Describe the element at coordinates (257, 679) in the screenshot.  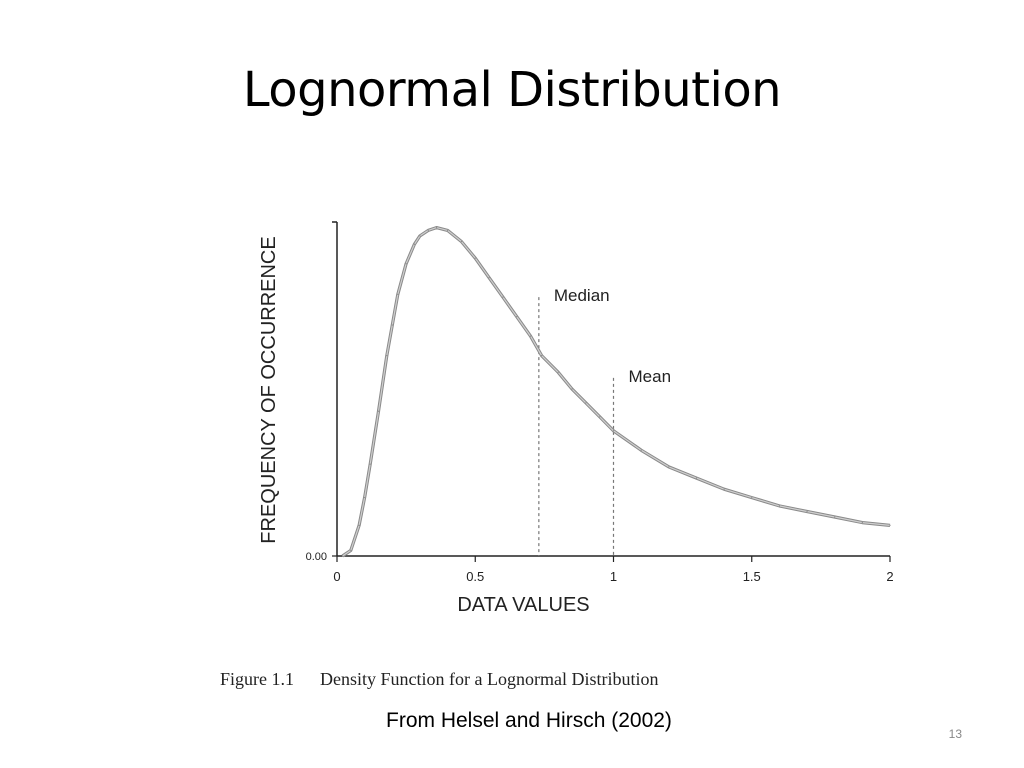
I see `figure-number: Figure 1.1` at that location.